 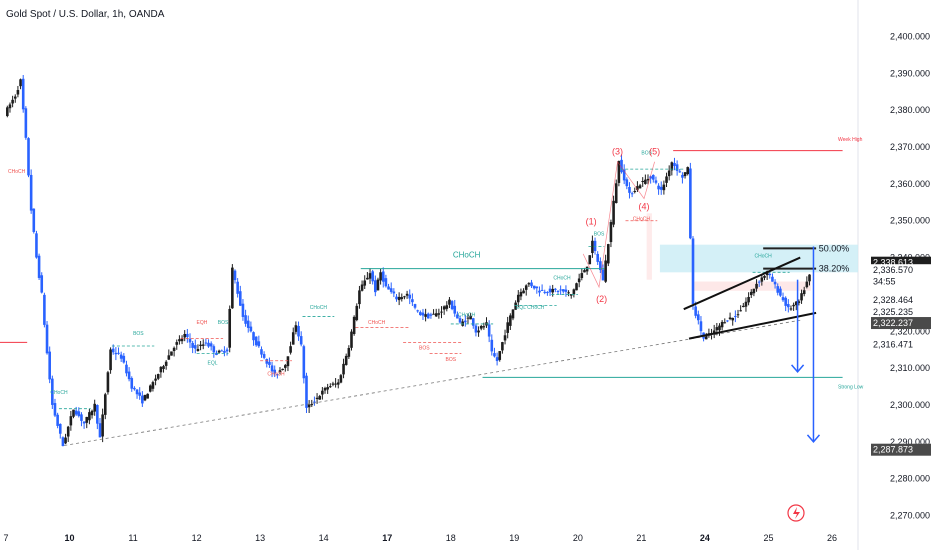 I want to click on flash-icon, so click(x=796, y=513).